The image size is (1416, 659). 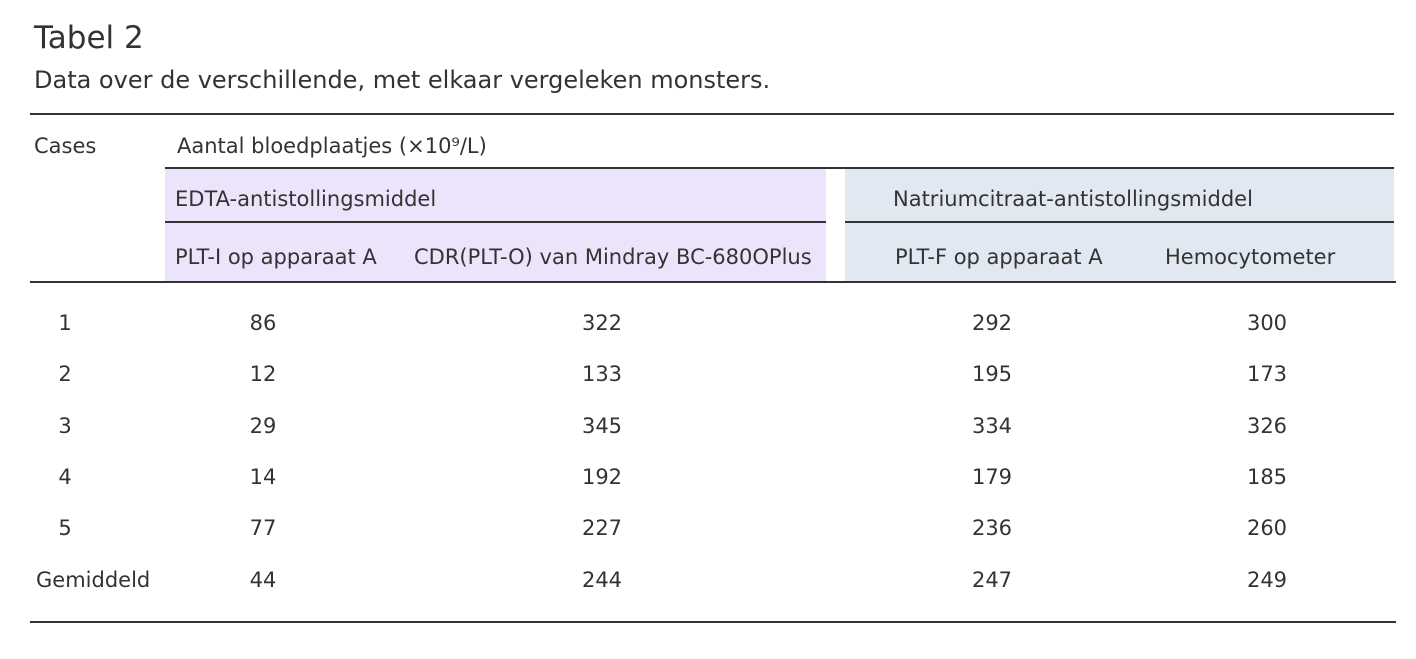 What do you see at coordinates (263, 477) in the screenshot?
I see `cell: 14` at bounding box center [263, 477].